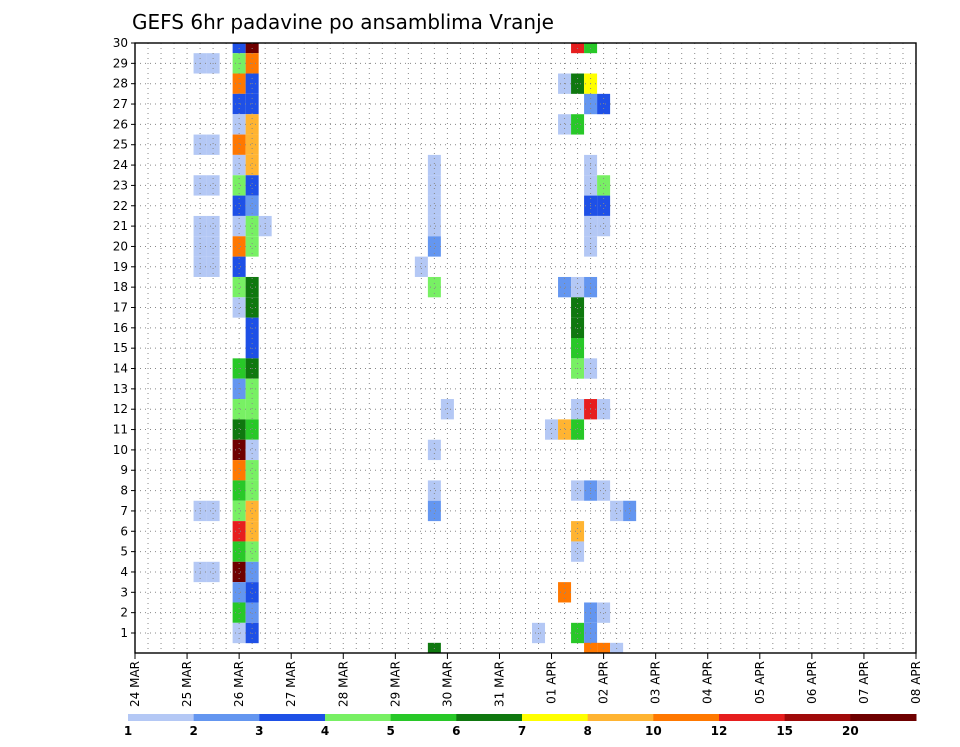  Describe the element at coordinates (120, 409) in the screenshot. I see `y-tick-label: 12` at that location.